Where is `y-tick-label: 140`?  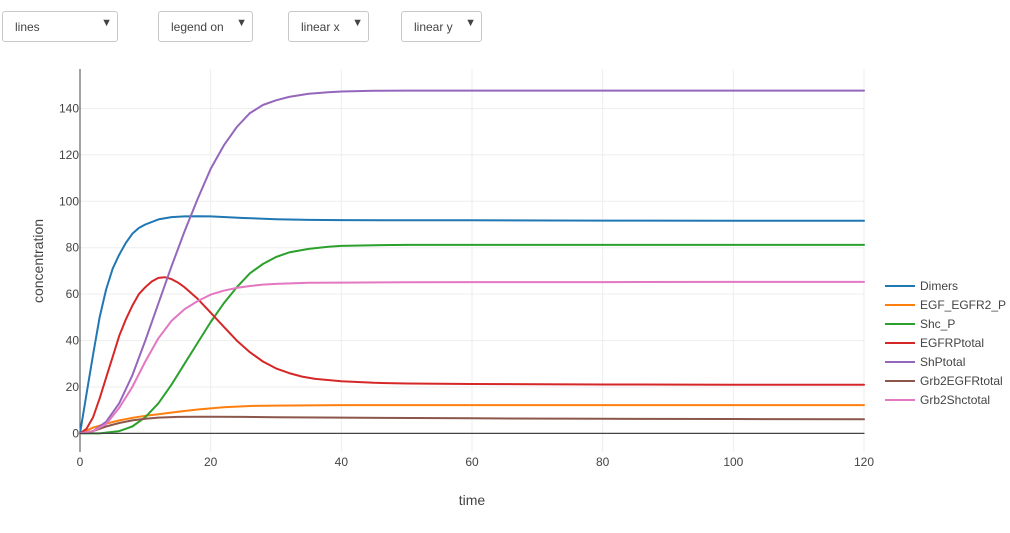
y-tick-label: 140 is located at coordinates (69, 108).